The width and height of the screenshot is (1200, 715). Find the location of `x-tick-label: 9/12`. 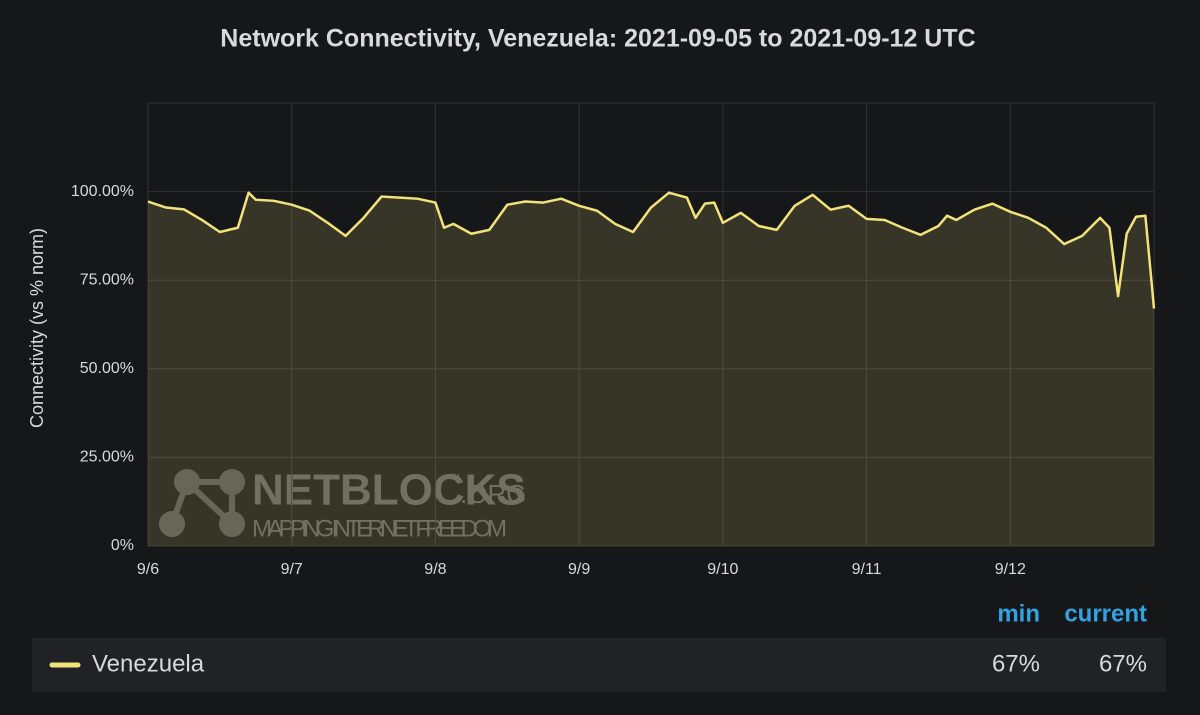

x-tick-label: 9/12 is located at coordinates (1010, 569).